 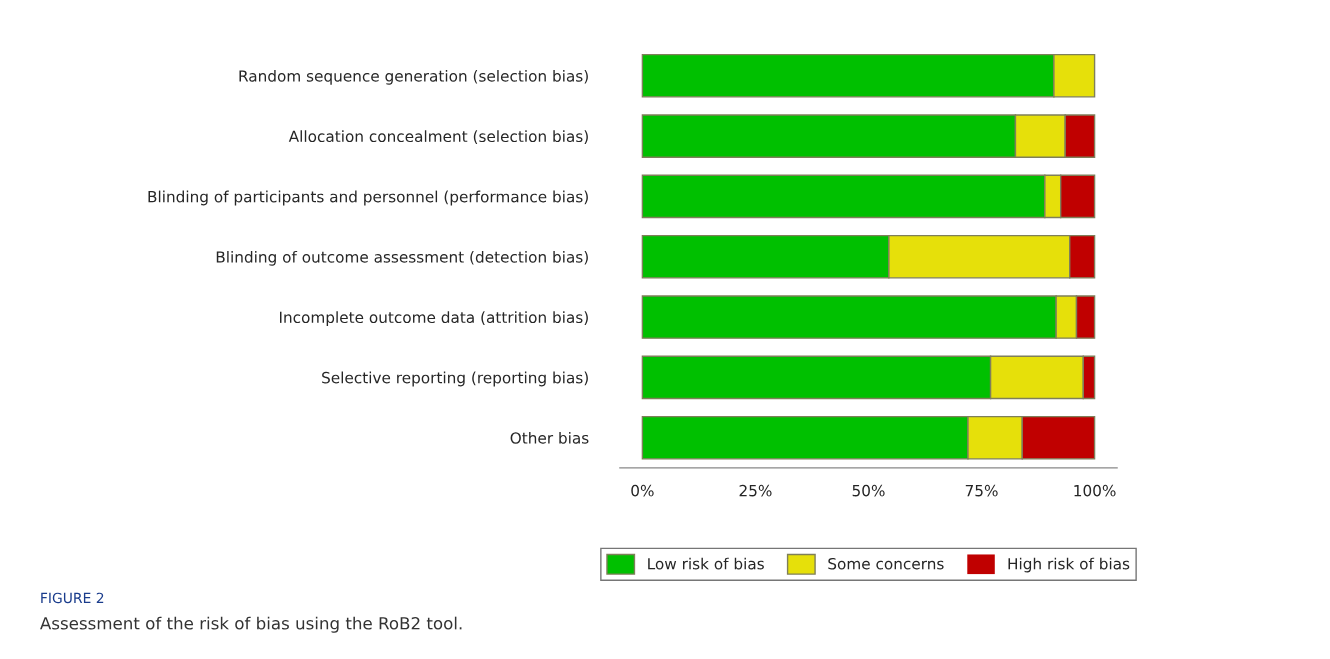 I want to click on x-tick-label: 25%, so click(x=755, y=490).